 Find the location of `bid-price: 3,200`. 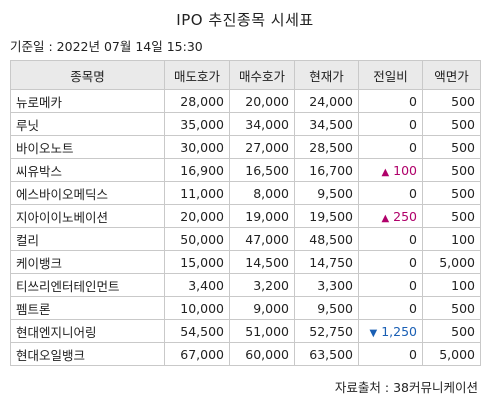

bid-price: 3,200 is located at coordinates (262, 285).